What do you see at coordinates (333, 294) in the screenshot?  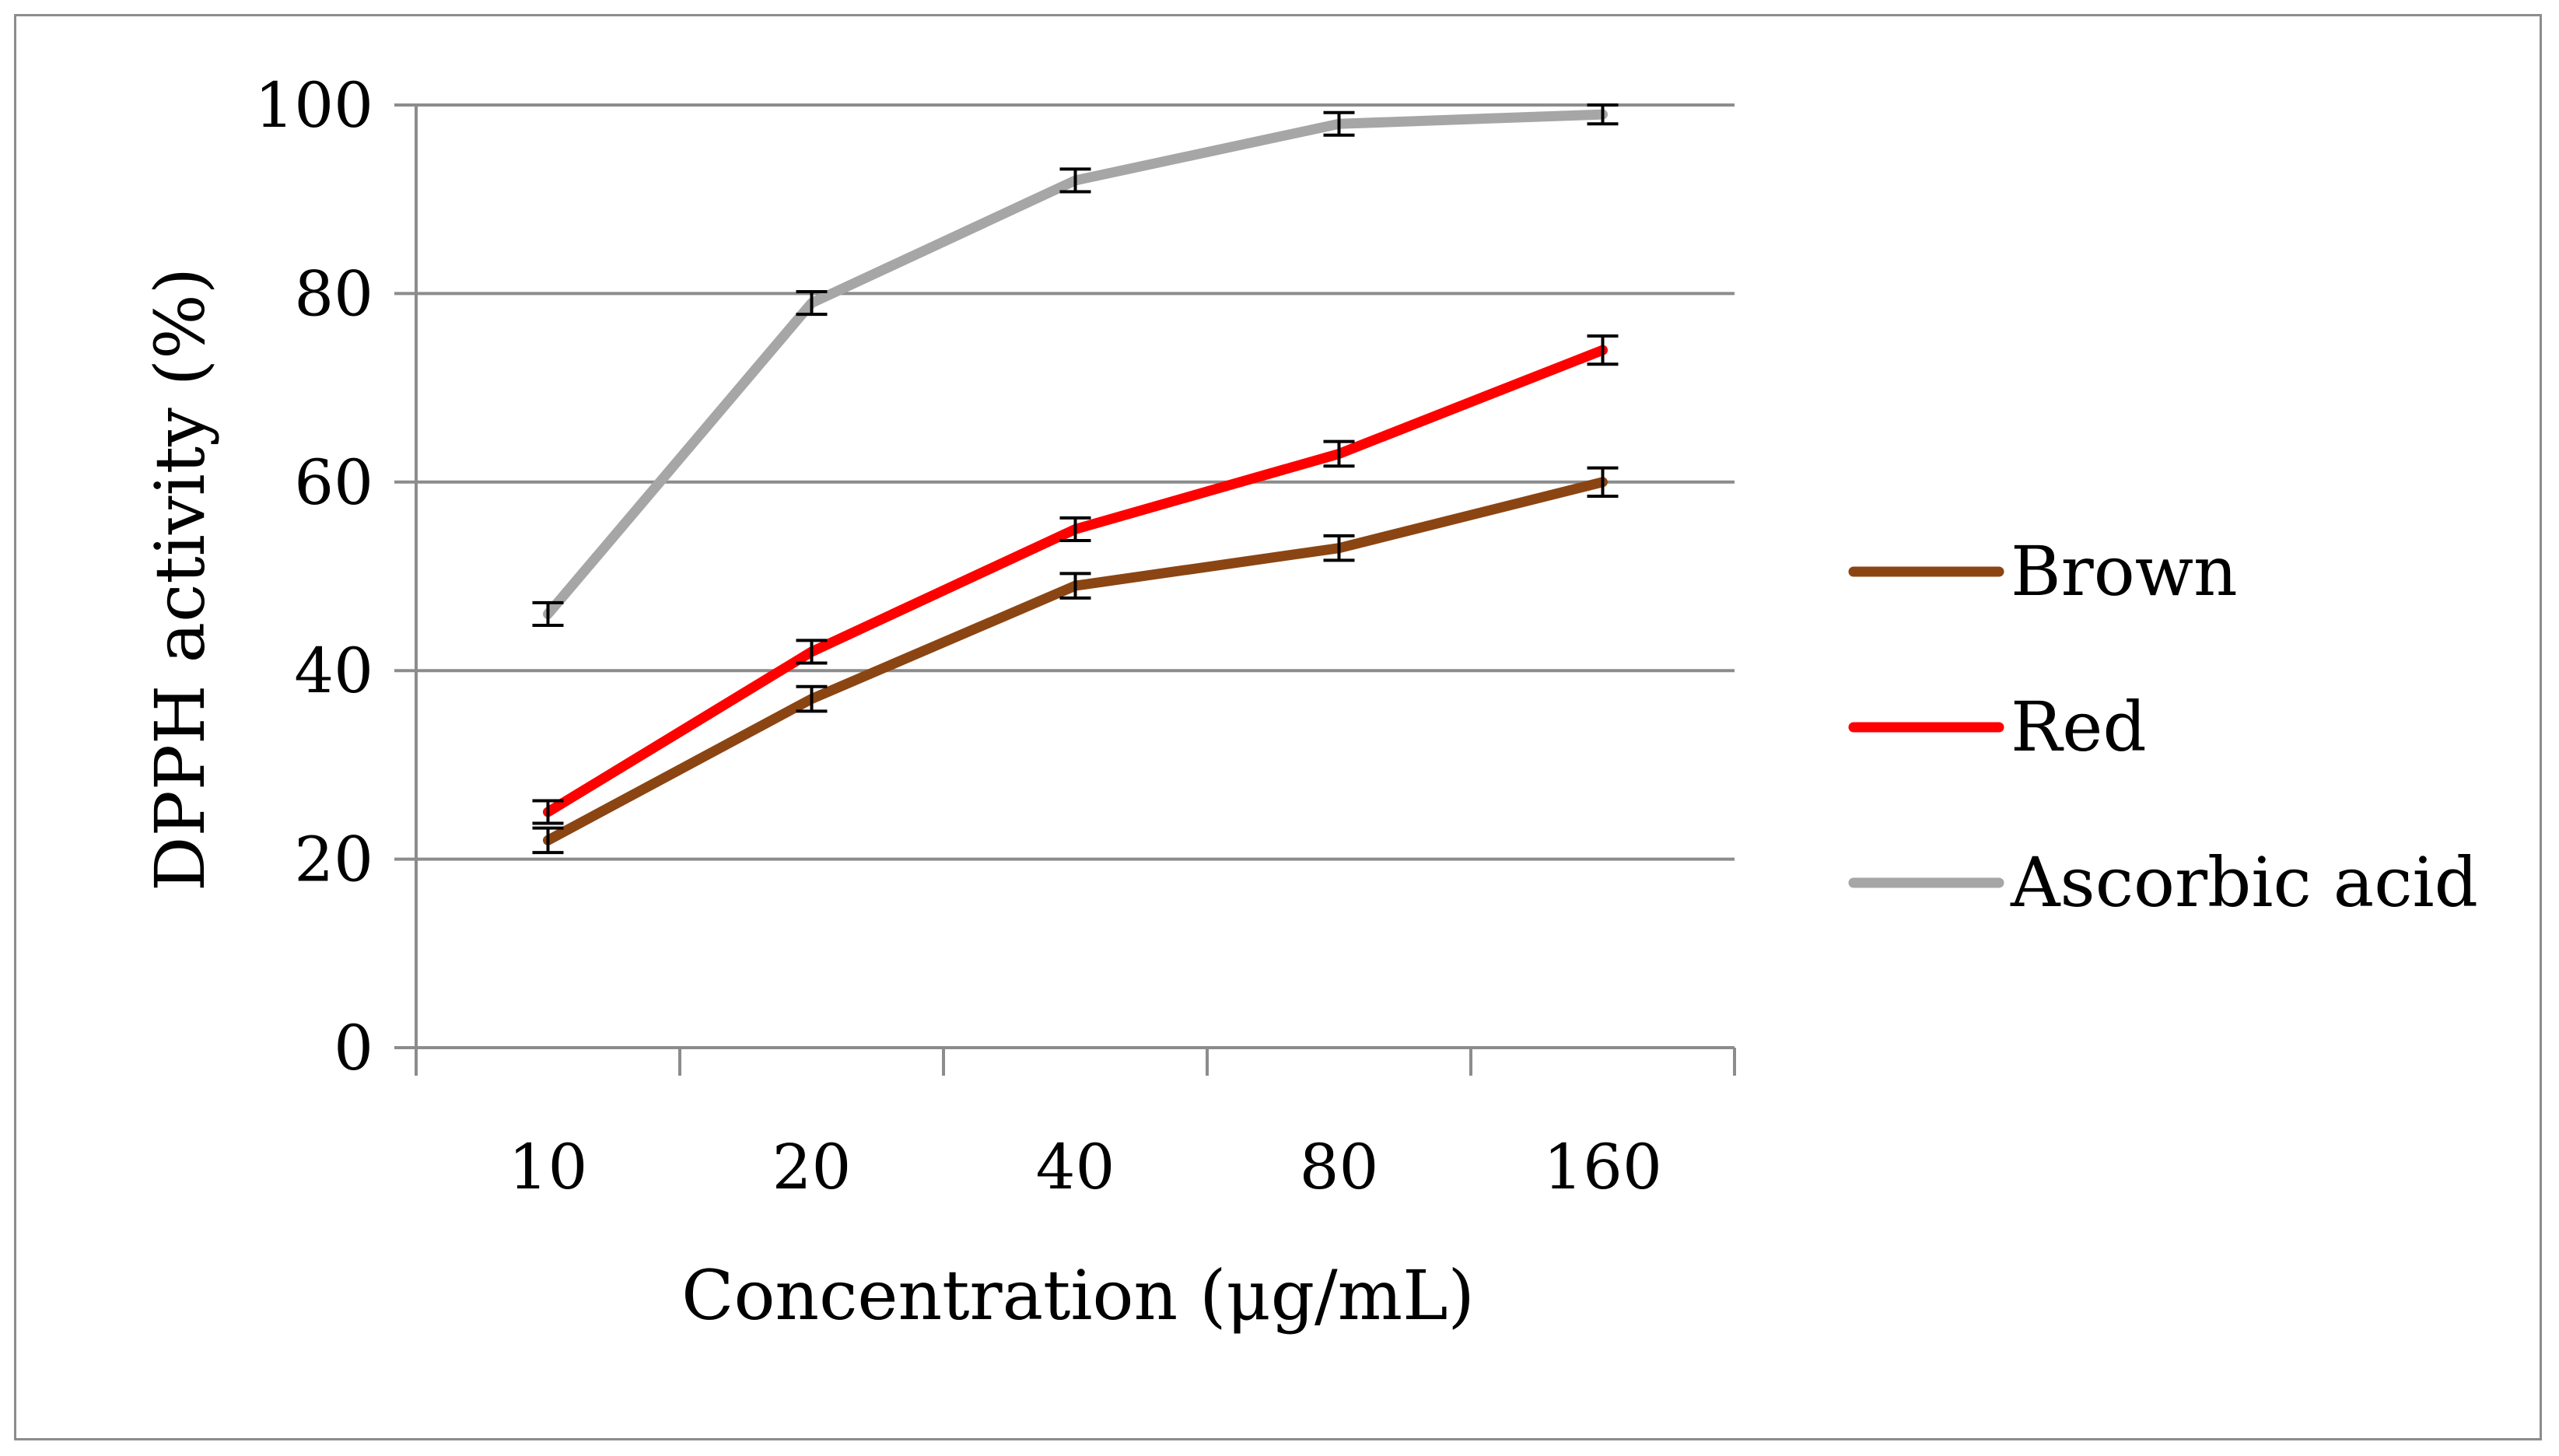 I see `y-tick-label: 80` at bounding box center [333, 294].